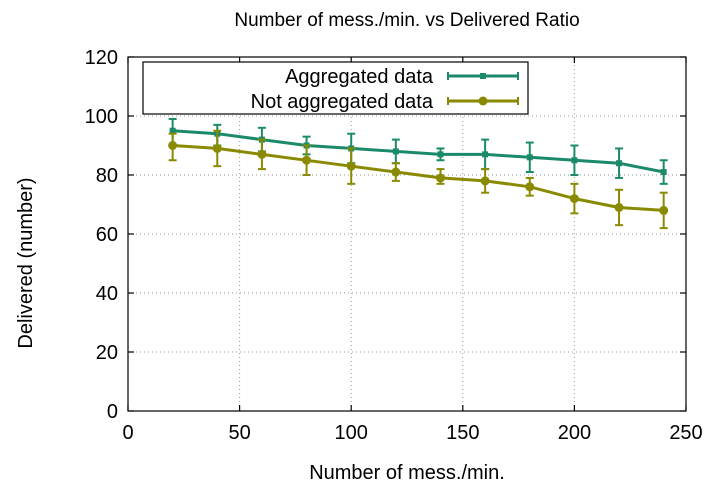  I want to click on y-tick-label: 100, so click(101, 117).